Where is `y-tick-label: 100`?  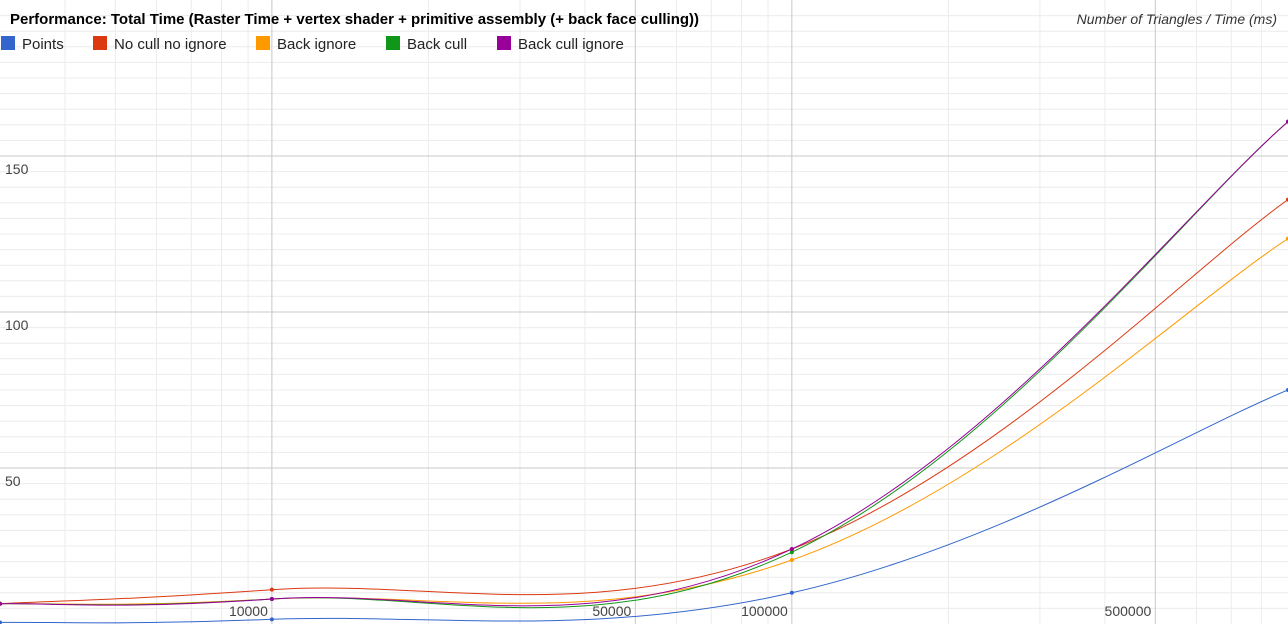
y-tick-label: 100 is located at coordinates (17, 325).